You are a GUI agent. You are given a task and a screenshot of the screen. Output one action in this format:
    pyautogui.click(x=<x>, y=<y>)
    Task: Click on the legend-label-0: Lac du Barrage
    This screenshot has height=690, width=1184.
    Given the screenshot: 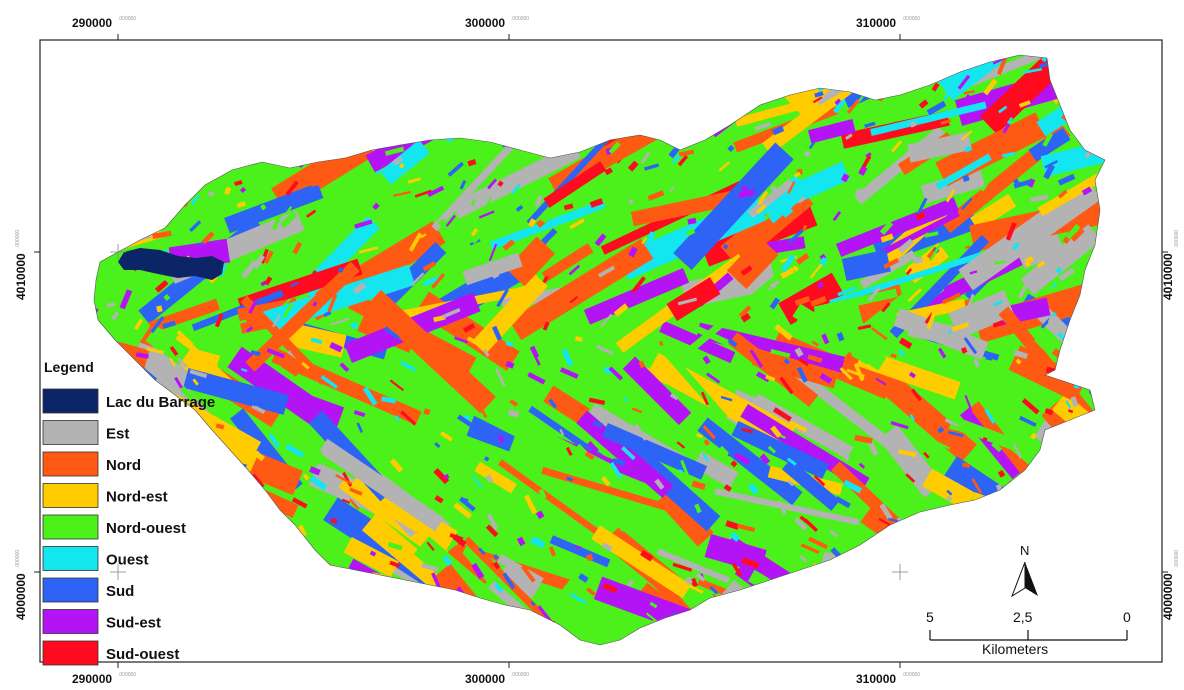 What is the action you would take?
    pyautogui.click(x=160, y=402)
    